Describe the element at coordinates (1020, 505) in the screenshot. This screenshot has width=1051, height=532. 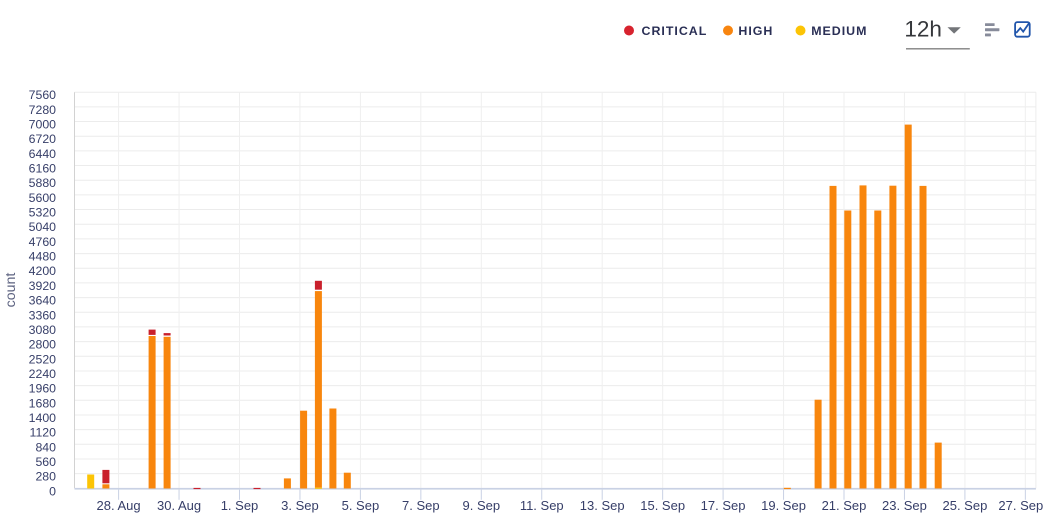
I see `svg-text: 27. Sep` at that location.